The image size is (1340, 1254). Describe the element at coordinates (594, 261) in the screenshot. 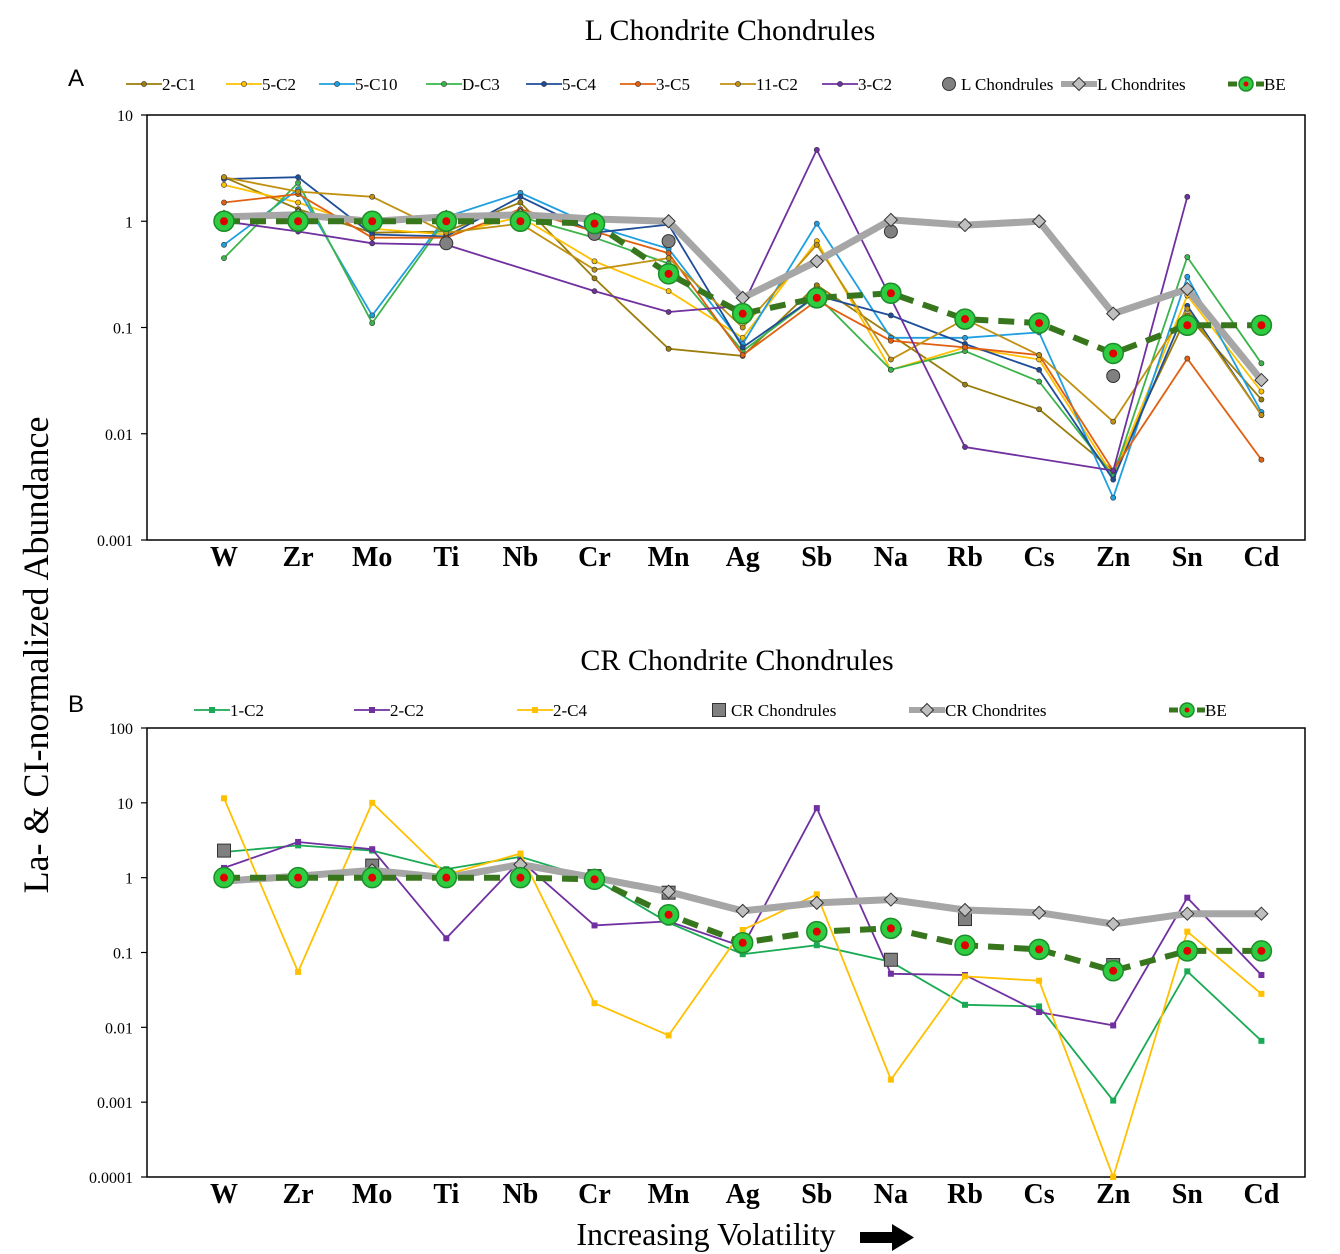

I see `data-point-5-c2-cr` at that location.